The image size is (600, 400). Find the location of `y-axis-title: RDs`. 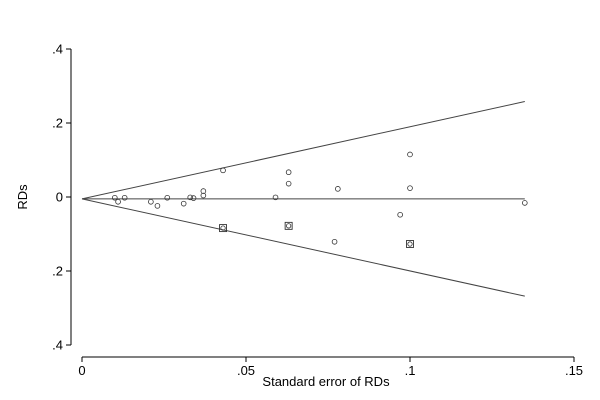

y-axis-title: RDs is located at coordinates (22, 197).